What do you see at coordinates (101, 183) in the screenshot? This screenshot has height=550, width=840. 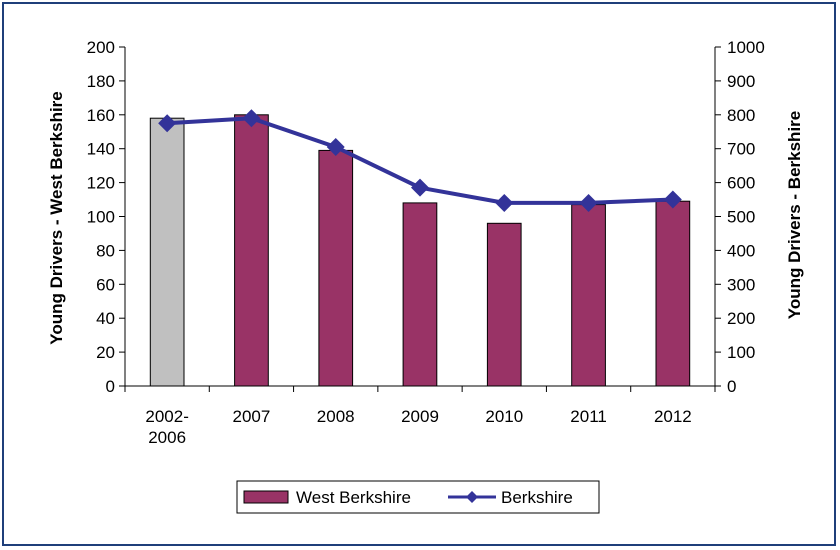 I see `left-tick-label: 120` at bounding box center [101, 183].